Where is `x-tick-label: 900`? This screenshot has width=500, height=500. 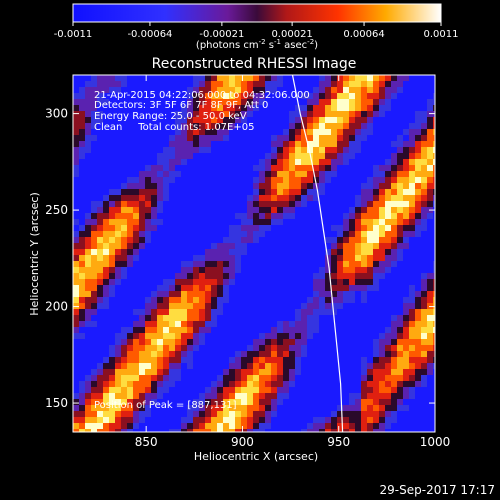
x-tick-label: 900 is located at coordinates (242, 442).